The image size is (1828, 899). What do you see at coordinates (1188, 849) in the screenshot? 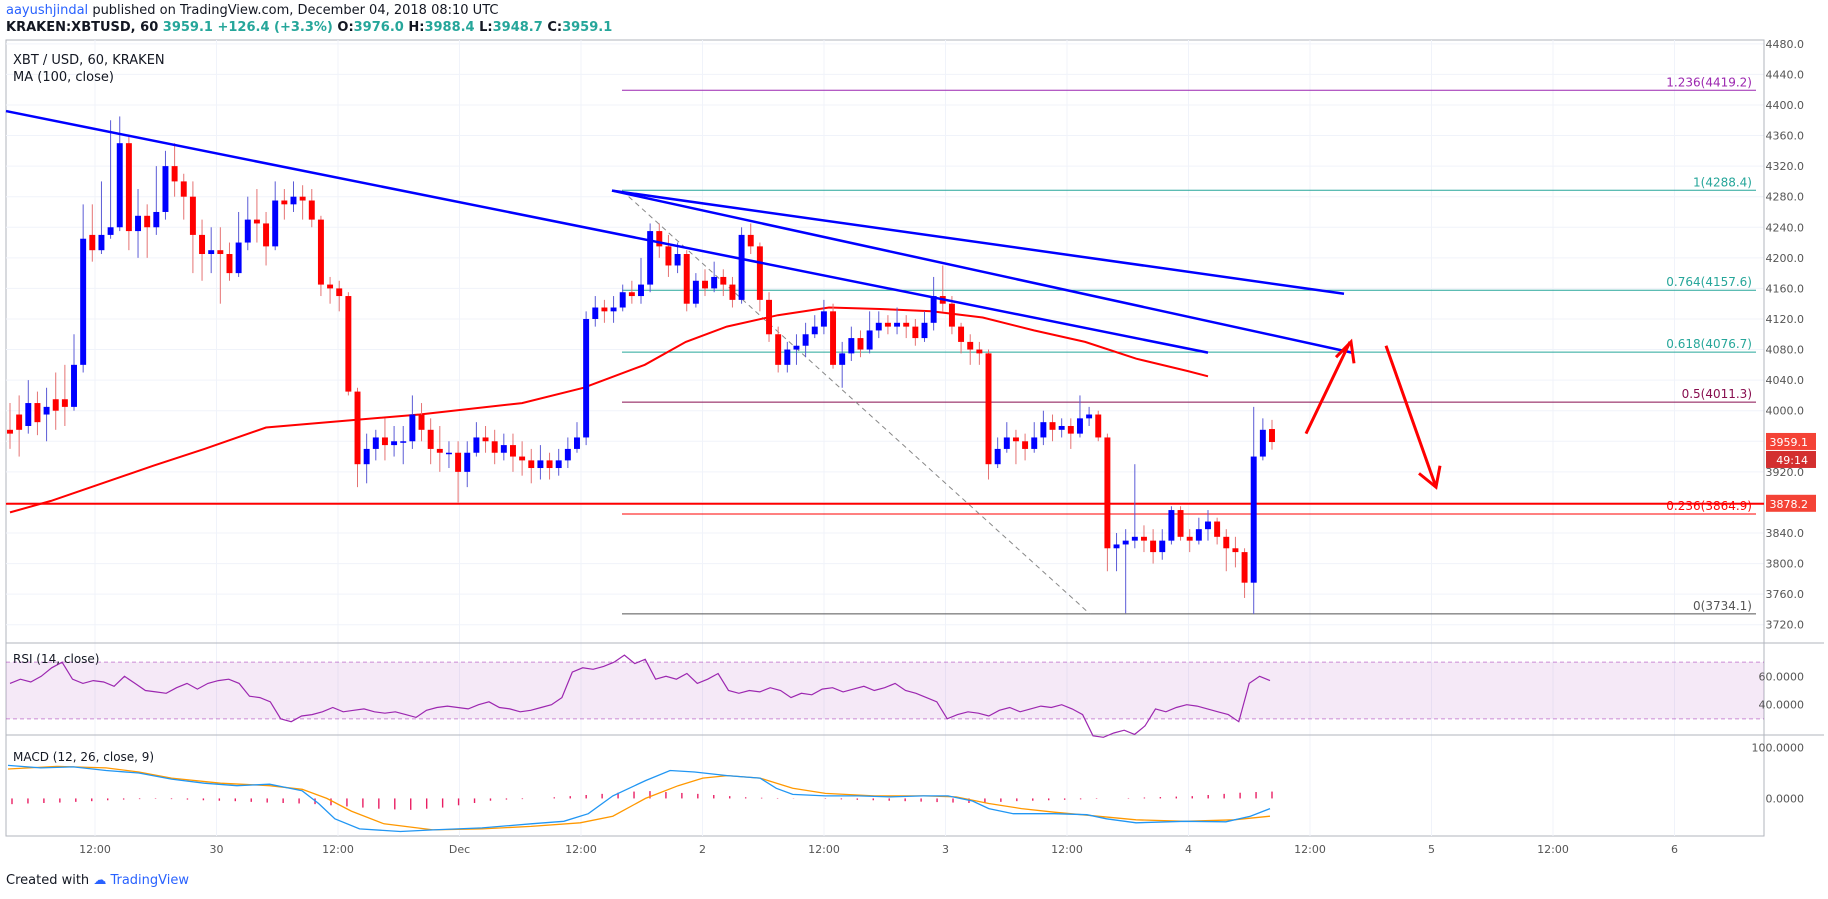
I see `time-tick-label: 4` at bounding box center [1188, 849].